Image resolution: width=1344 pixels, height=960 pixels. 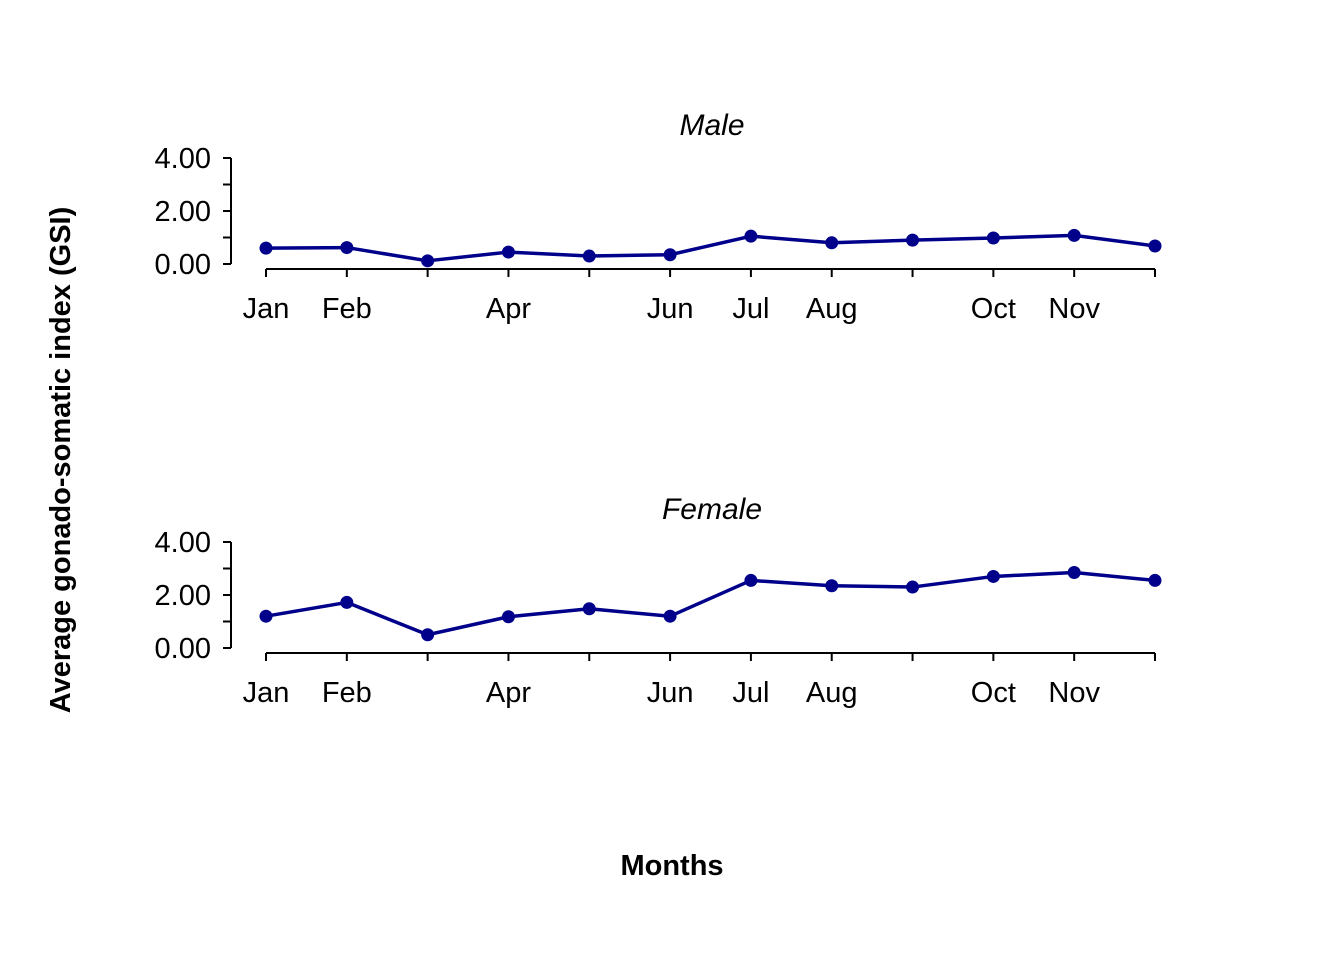 What do you see at coordinates (711, 125) in the screenshot?
I see `male-title: Male` at bounding box center [711, 125].